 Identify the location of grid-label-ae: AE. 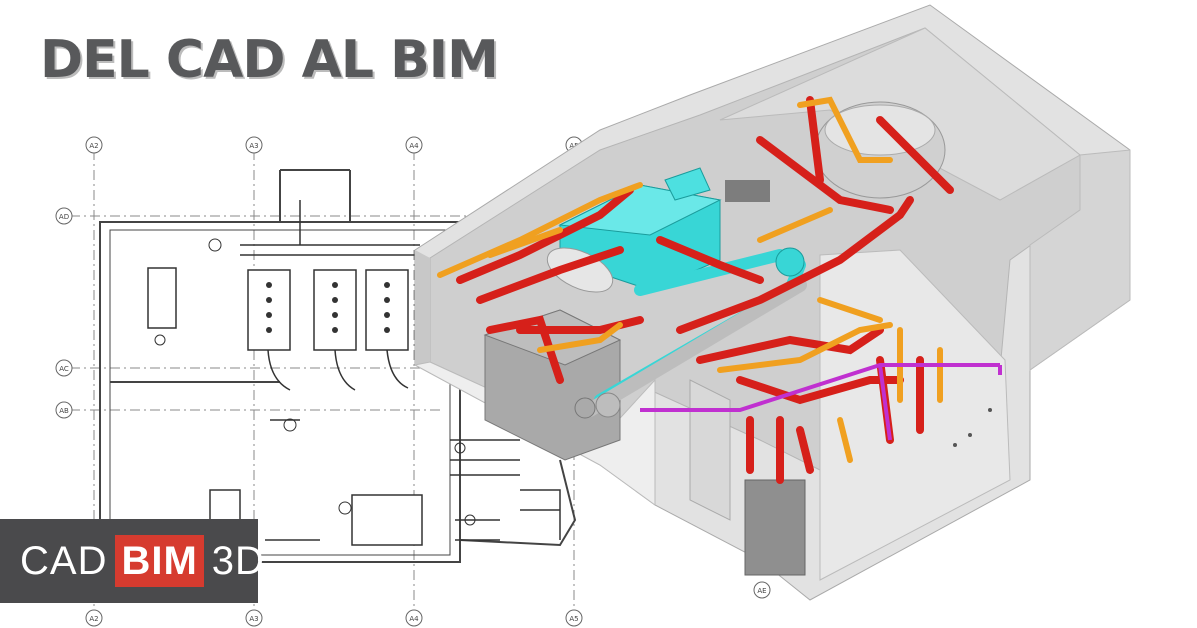
(761, 591).